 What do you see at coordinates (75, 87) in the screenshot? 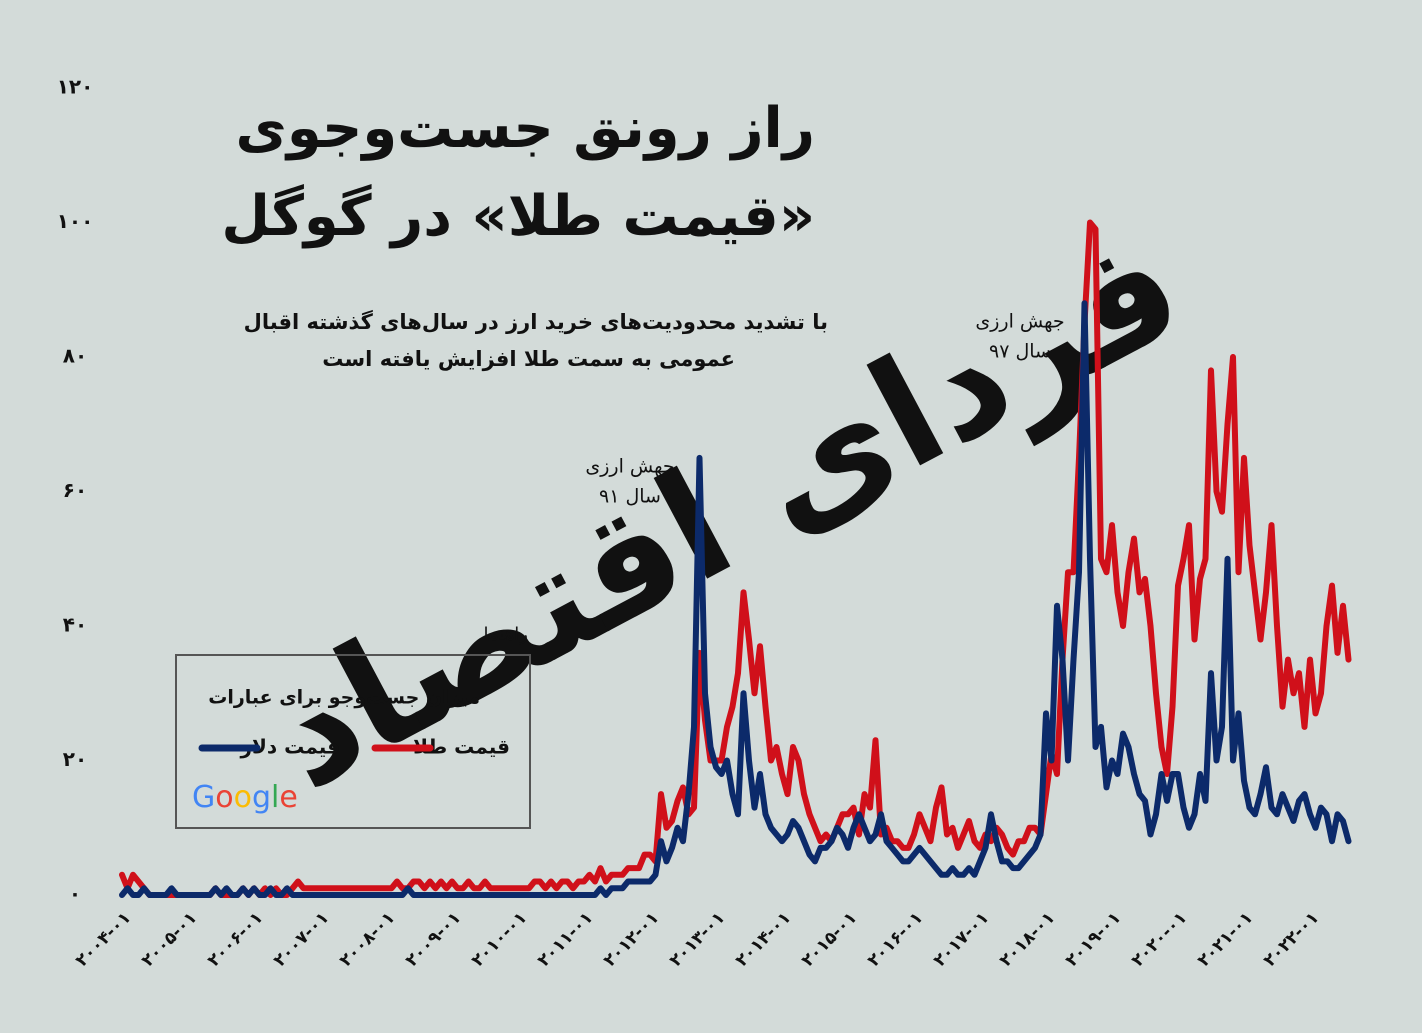
I see `y-tick-label: ۱۲۰` at bounding box center [75, 87].